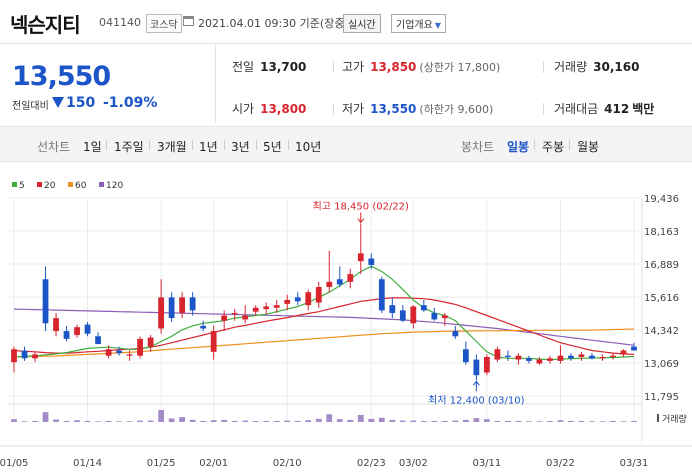  What do you see at coordinates (129, 147) in the screenshot?
I see `tab-period-1w: 1주일` at bounding box center [129, 147].